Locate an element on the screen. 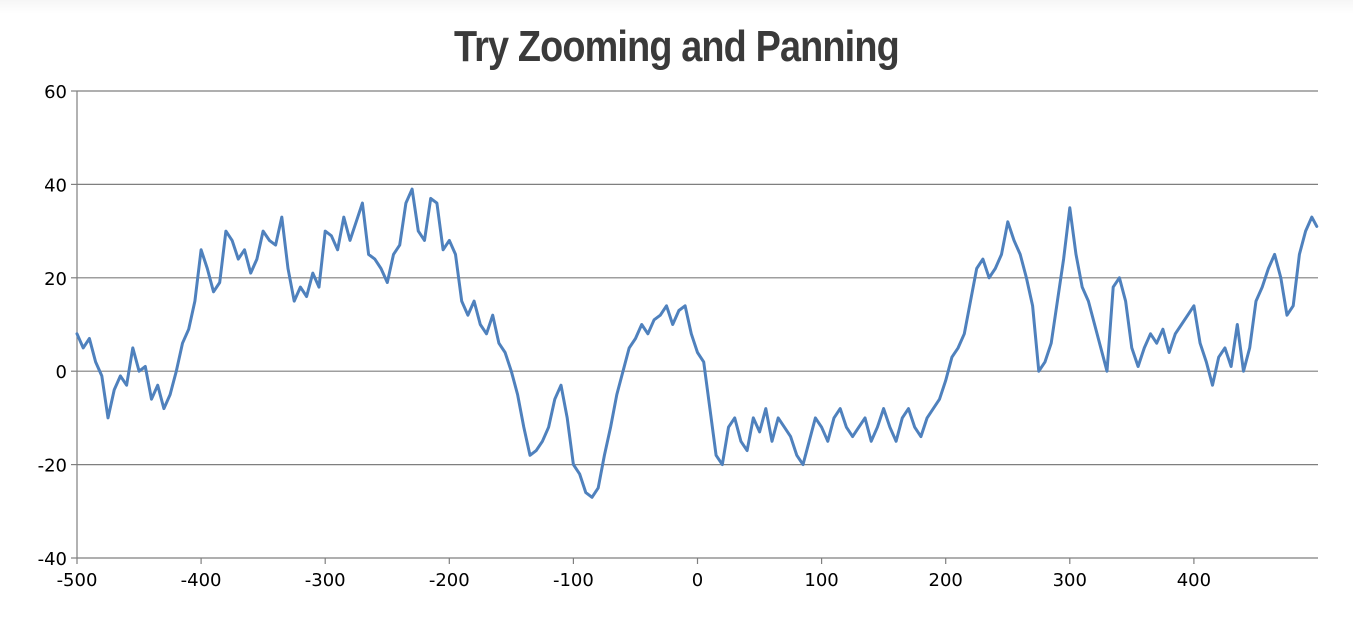 This screenshot has width=1353, height=636. y-tick-label: -40 is located at coordinates (52, 559).